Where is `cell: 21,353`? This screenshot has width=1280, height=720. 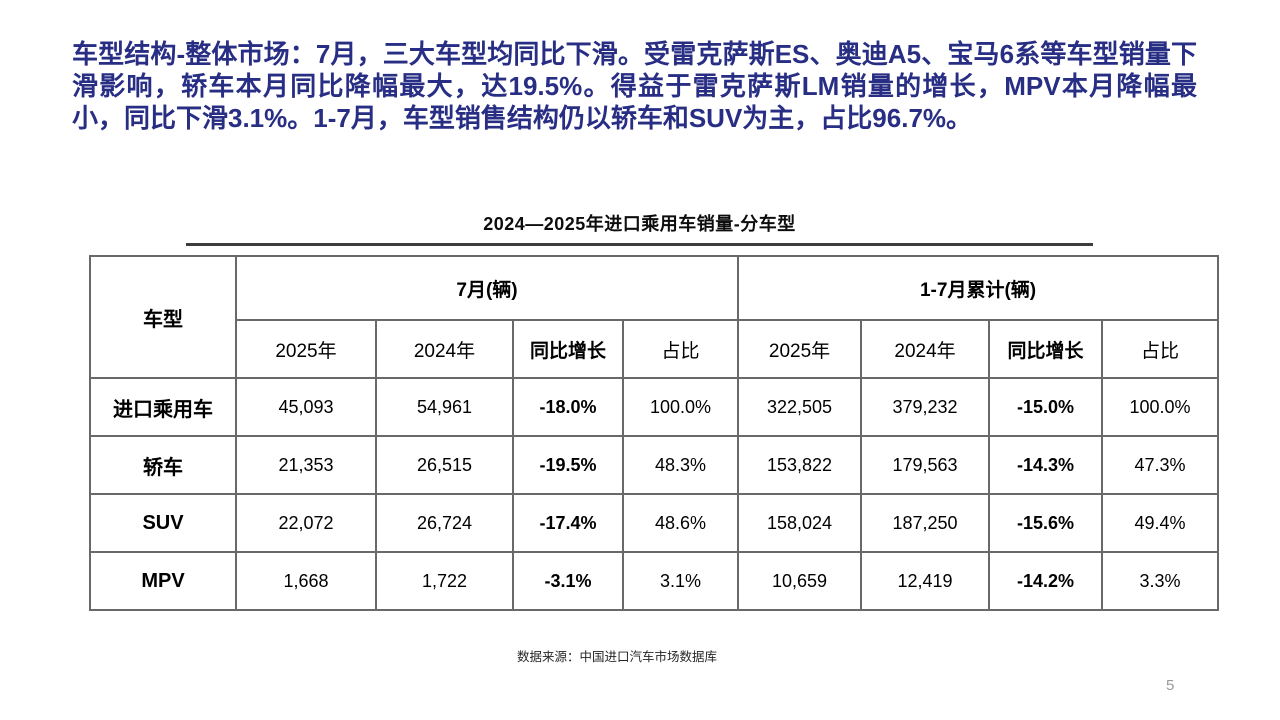
cell: 21,353 is located at coordinates (306, 465).